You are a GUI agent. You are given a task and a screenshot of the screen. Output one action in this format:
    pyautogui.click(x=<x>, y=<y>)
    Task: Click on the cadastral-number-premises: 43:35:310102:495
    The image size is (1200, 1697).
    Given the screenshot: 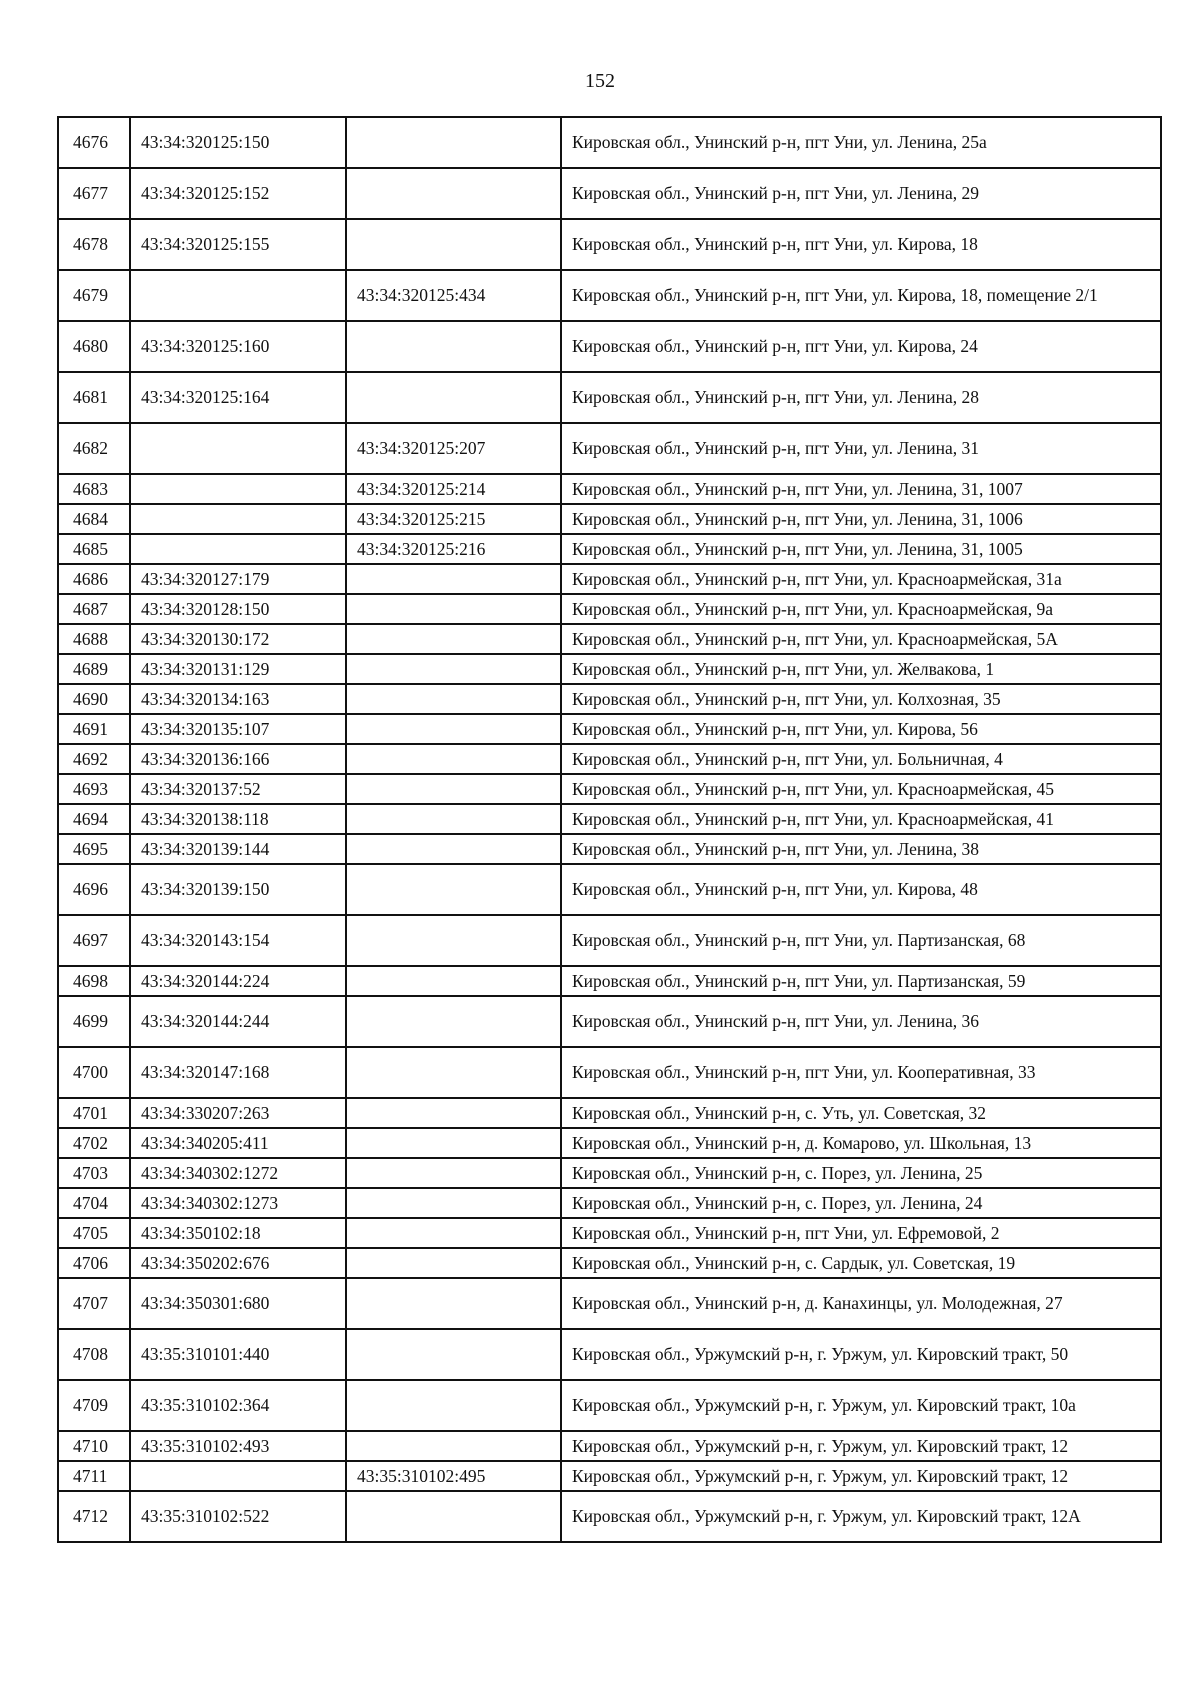 What is the action you would take?
    pyautogui.click(x=453, y=1476)
    